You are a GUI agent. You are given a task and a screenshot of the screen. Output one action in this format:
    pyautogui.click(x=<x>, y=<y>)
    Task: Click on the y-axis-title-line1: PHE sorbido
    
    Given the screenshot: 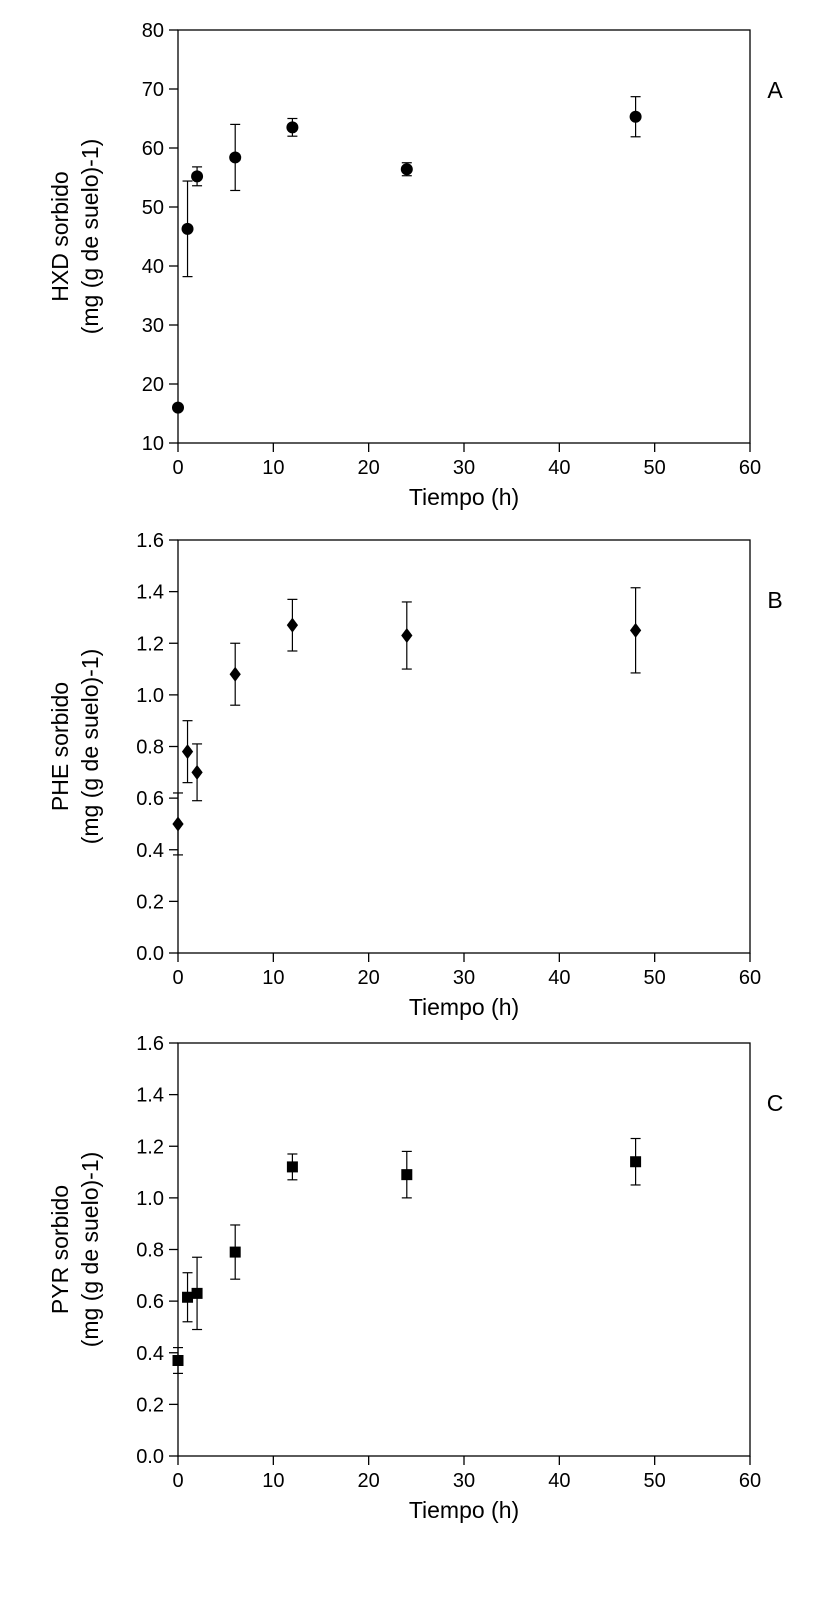 What is the action you would take?
    pyautogui.click(x=60, y=746)
    